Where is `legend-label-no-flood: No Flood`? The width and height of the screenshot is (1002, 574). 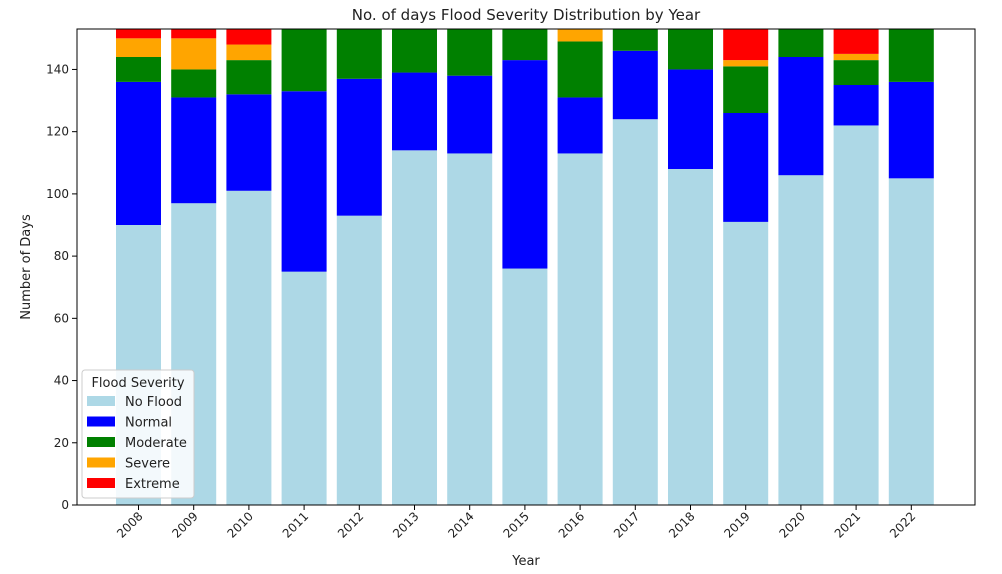
legend-label-no-flood: No Flood is located at coordinates (153, 402).